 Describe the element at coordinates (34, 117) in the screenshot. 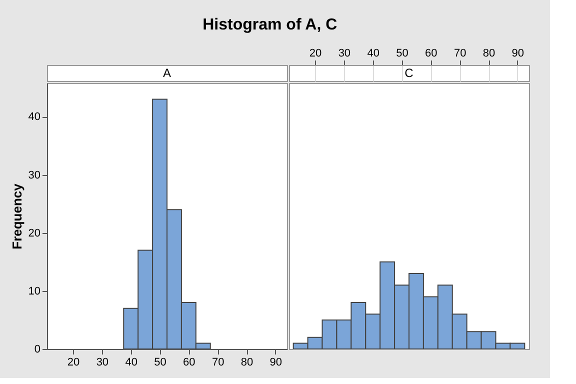

I see `y-tick-label: 40` at that location.